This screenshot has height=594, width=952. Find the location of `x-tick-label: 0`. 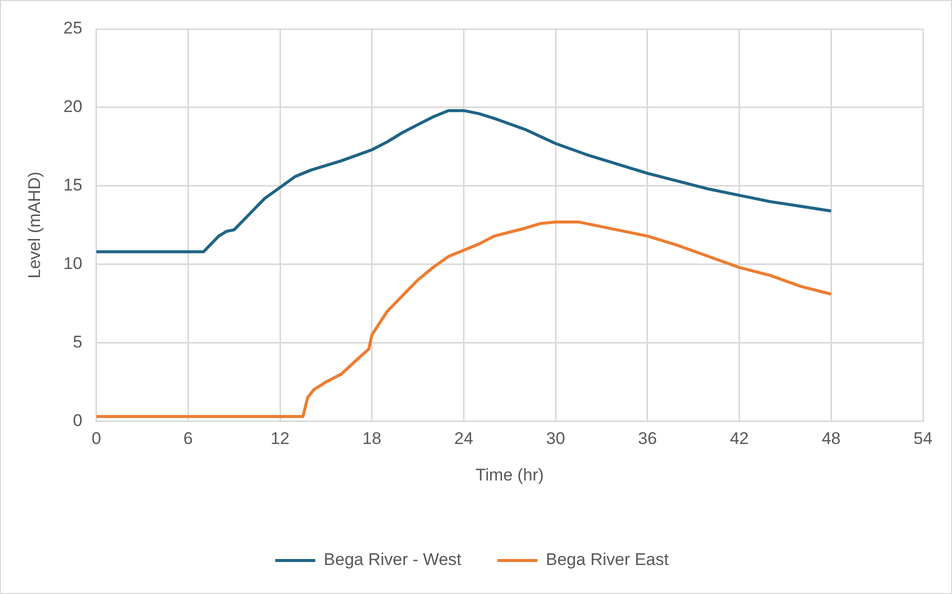

x-tick-label: 0 is located at coordinates (97, 438).